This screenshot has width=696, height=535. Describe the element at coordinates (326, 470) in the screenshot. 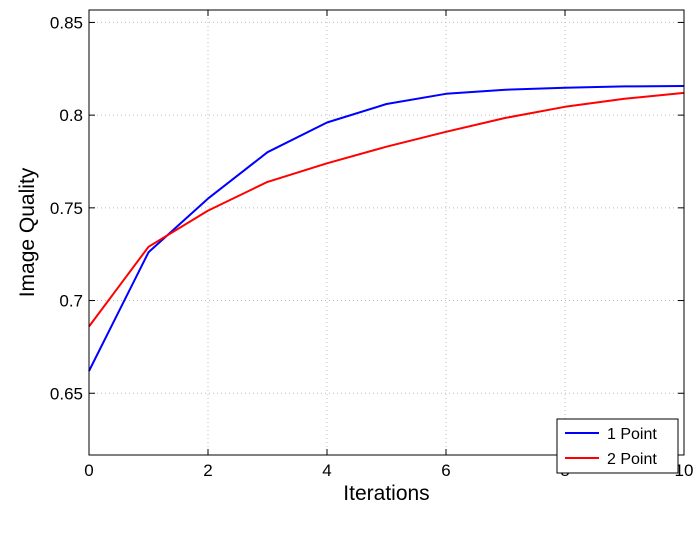

I see `x-tick-label: 4` at that location.